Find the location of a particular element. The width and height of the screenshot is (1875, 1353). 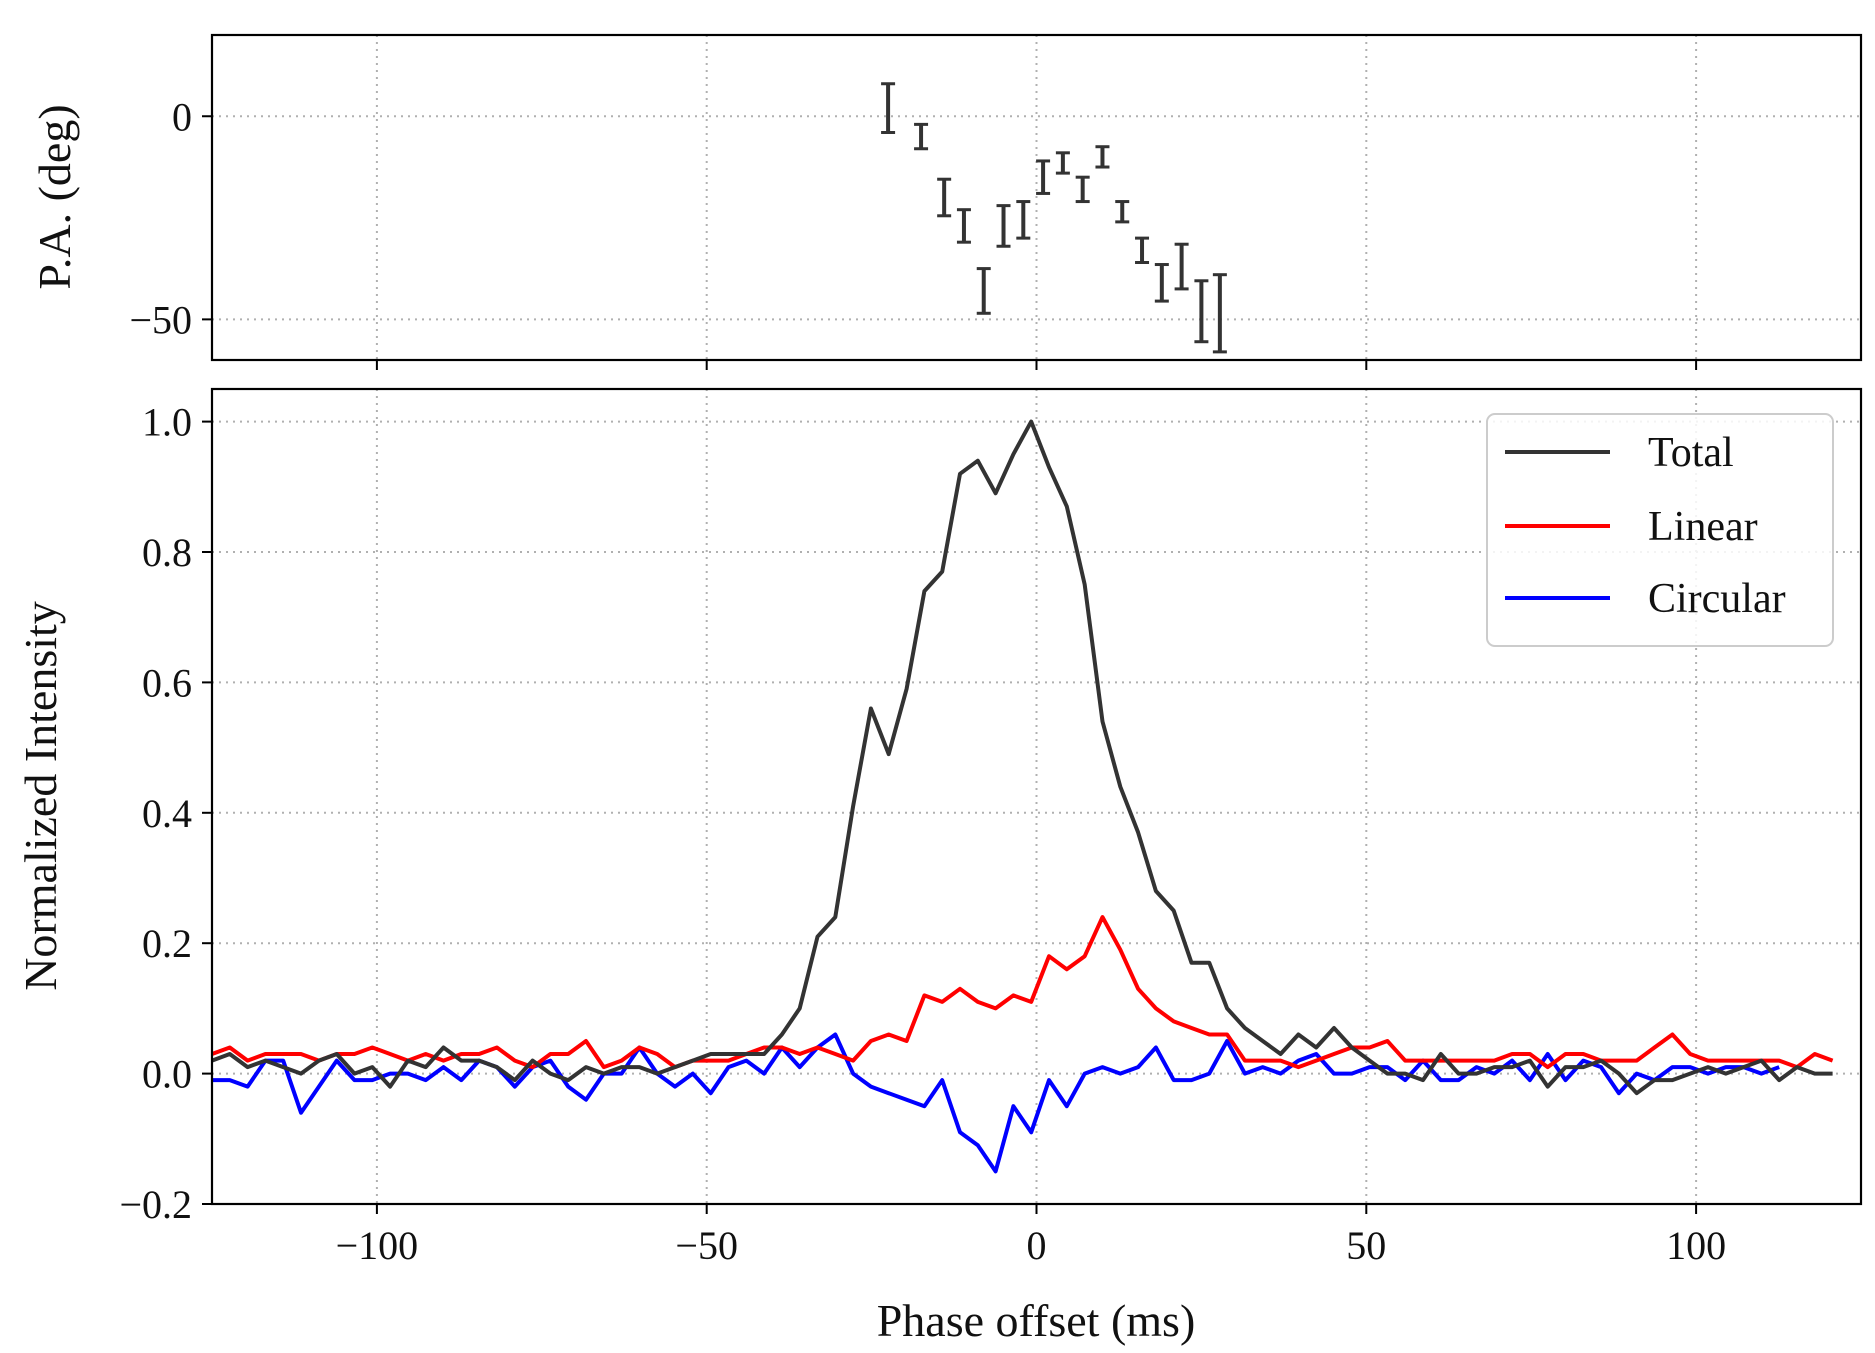

intensity-ytick-label: −0.2 is located at coordinates (155, 1204).